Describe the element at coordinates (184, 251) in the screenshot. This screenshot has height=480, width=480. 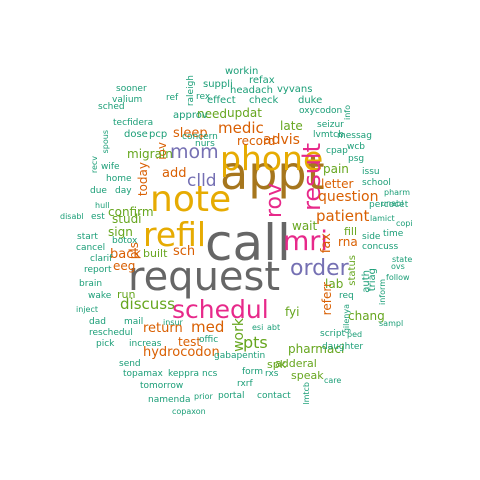
I see `word-sch: sch` at that location.